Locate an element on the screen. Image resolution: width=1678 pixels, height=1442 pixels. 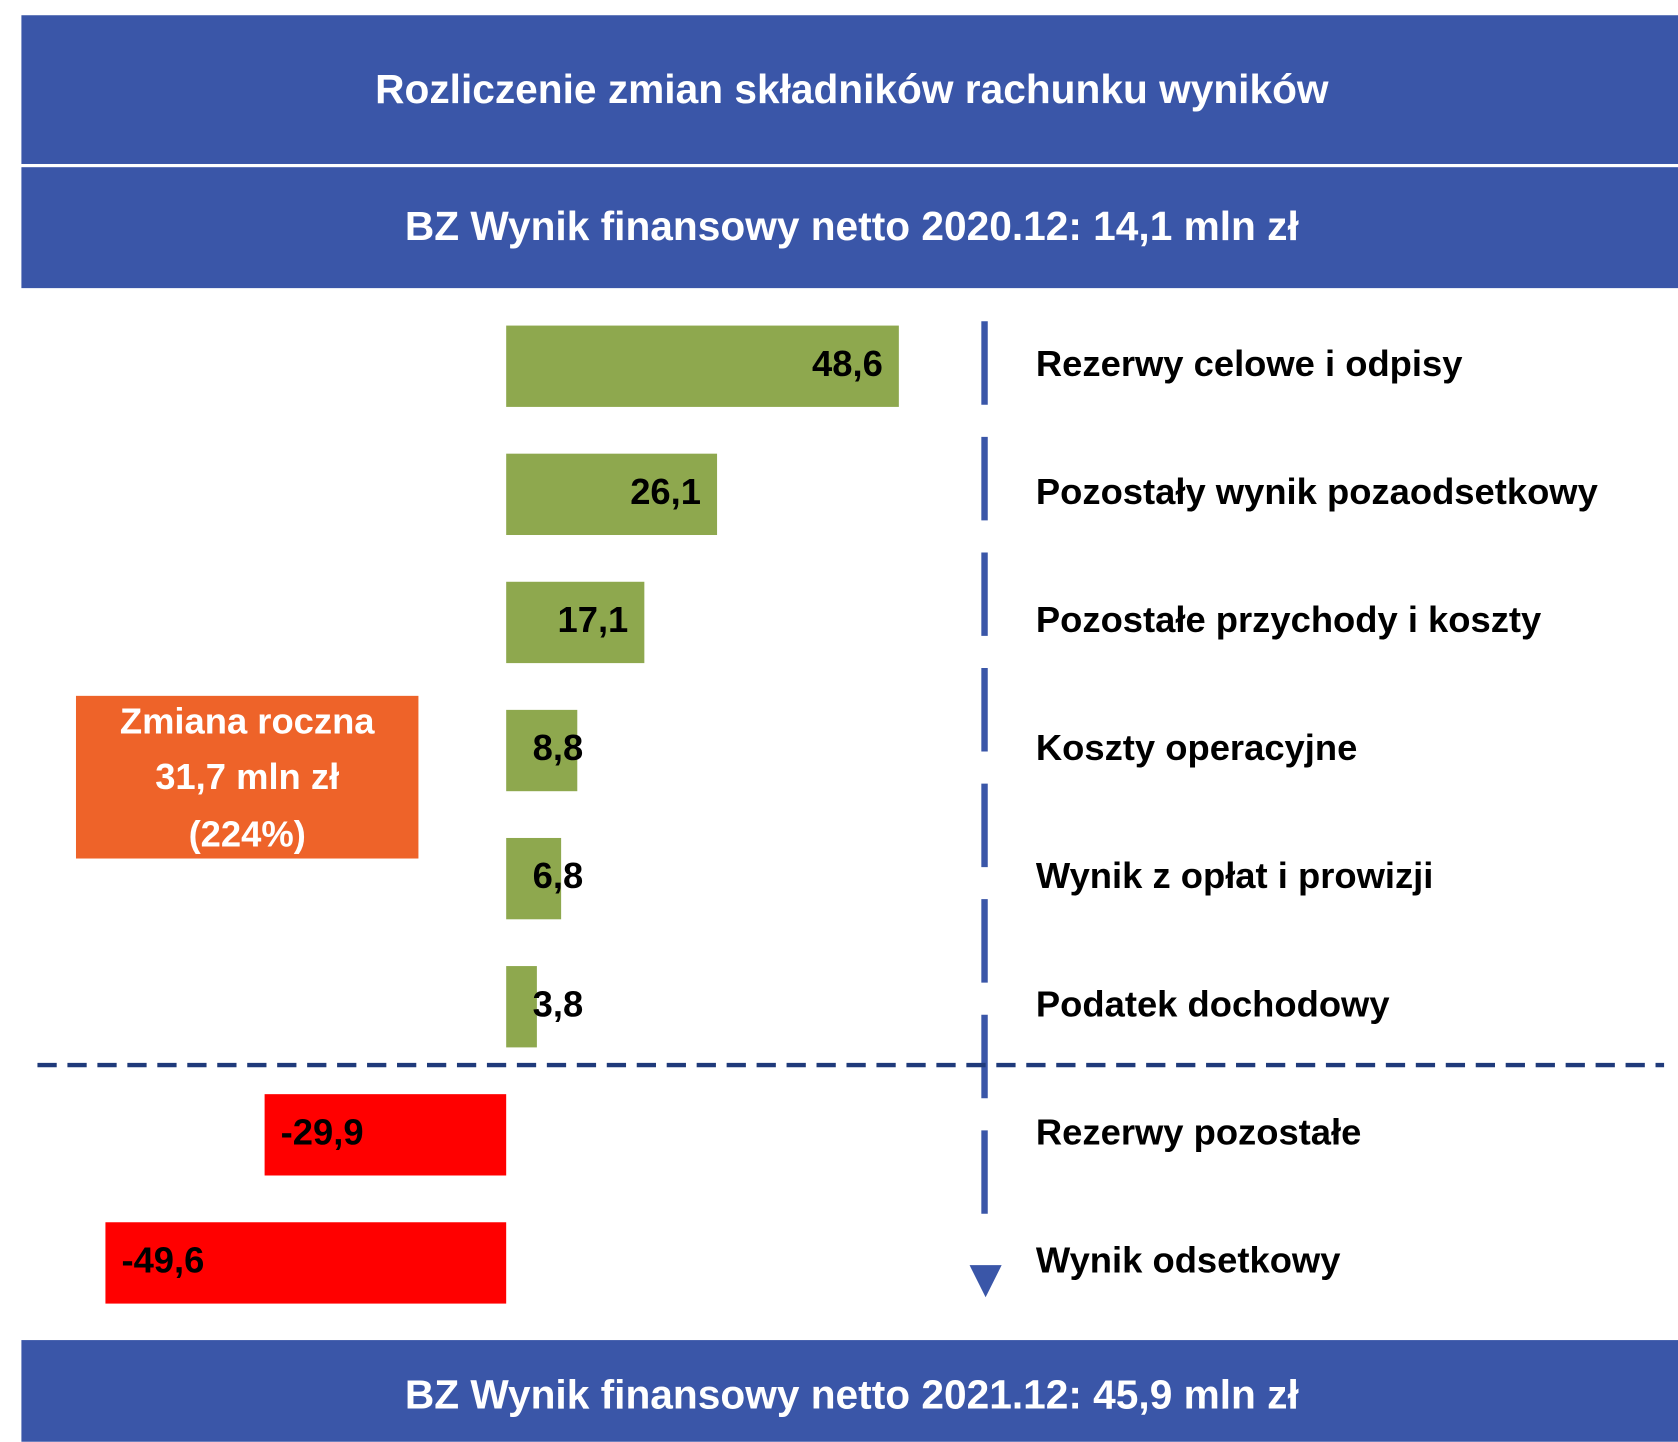
category-label: Pozostały wynik pozaodsetkowy is located at coordinates (1317, 491).